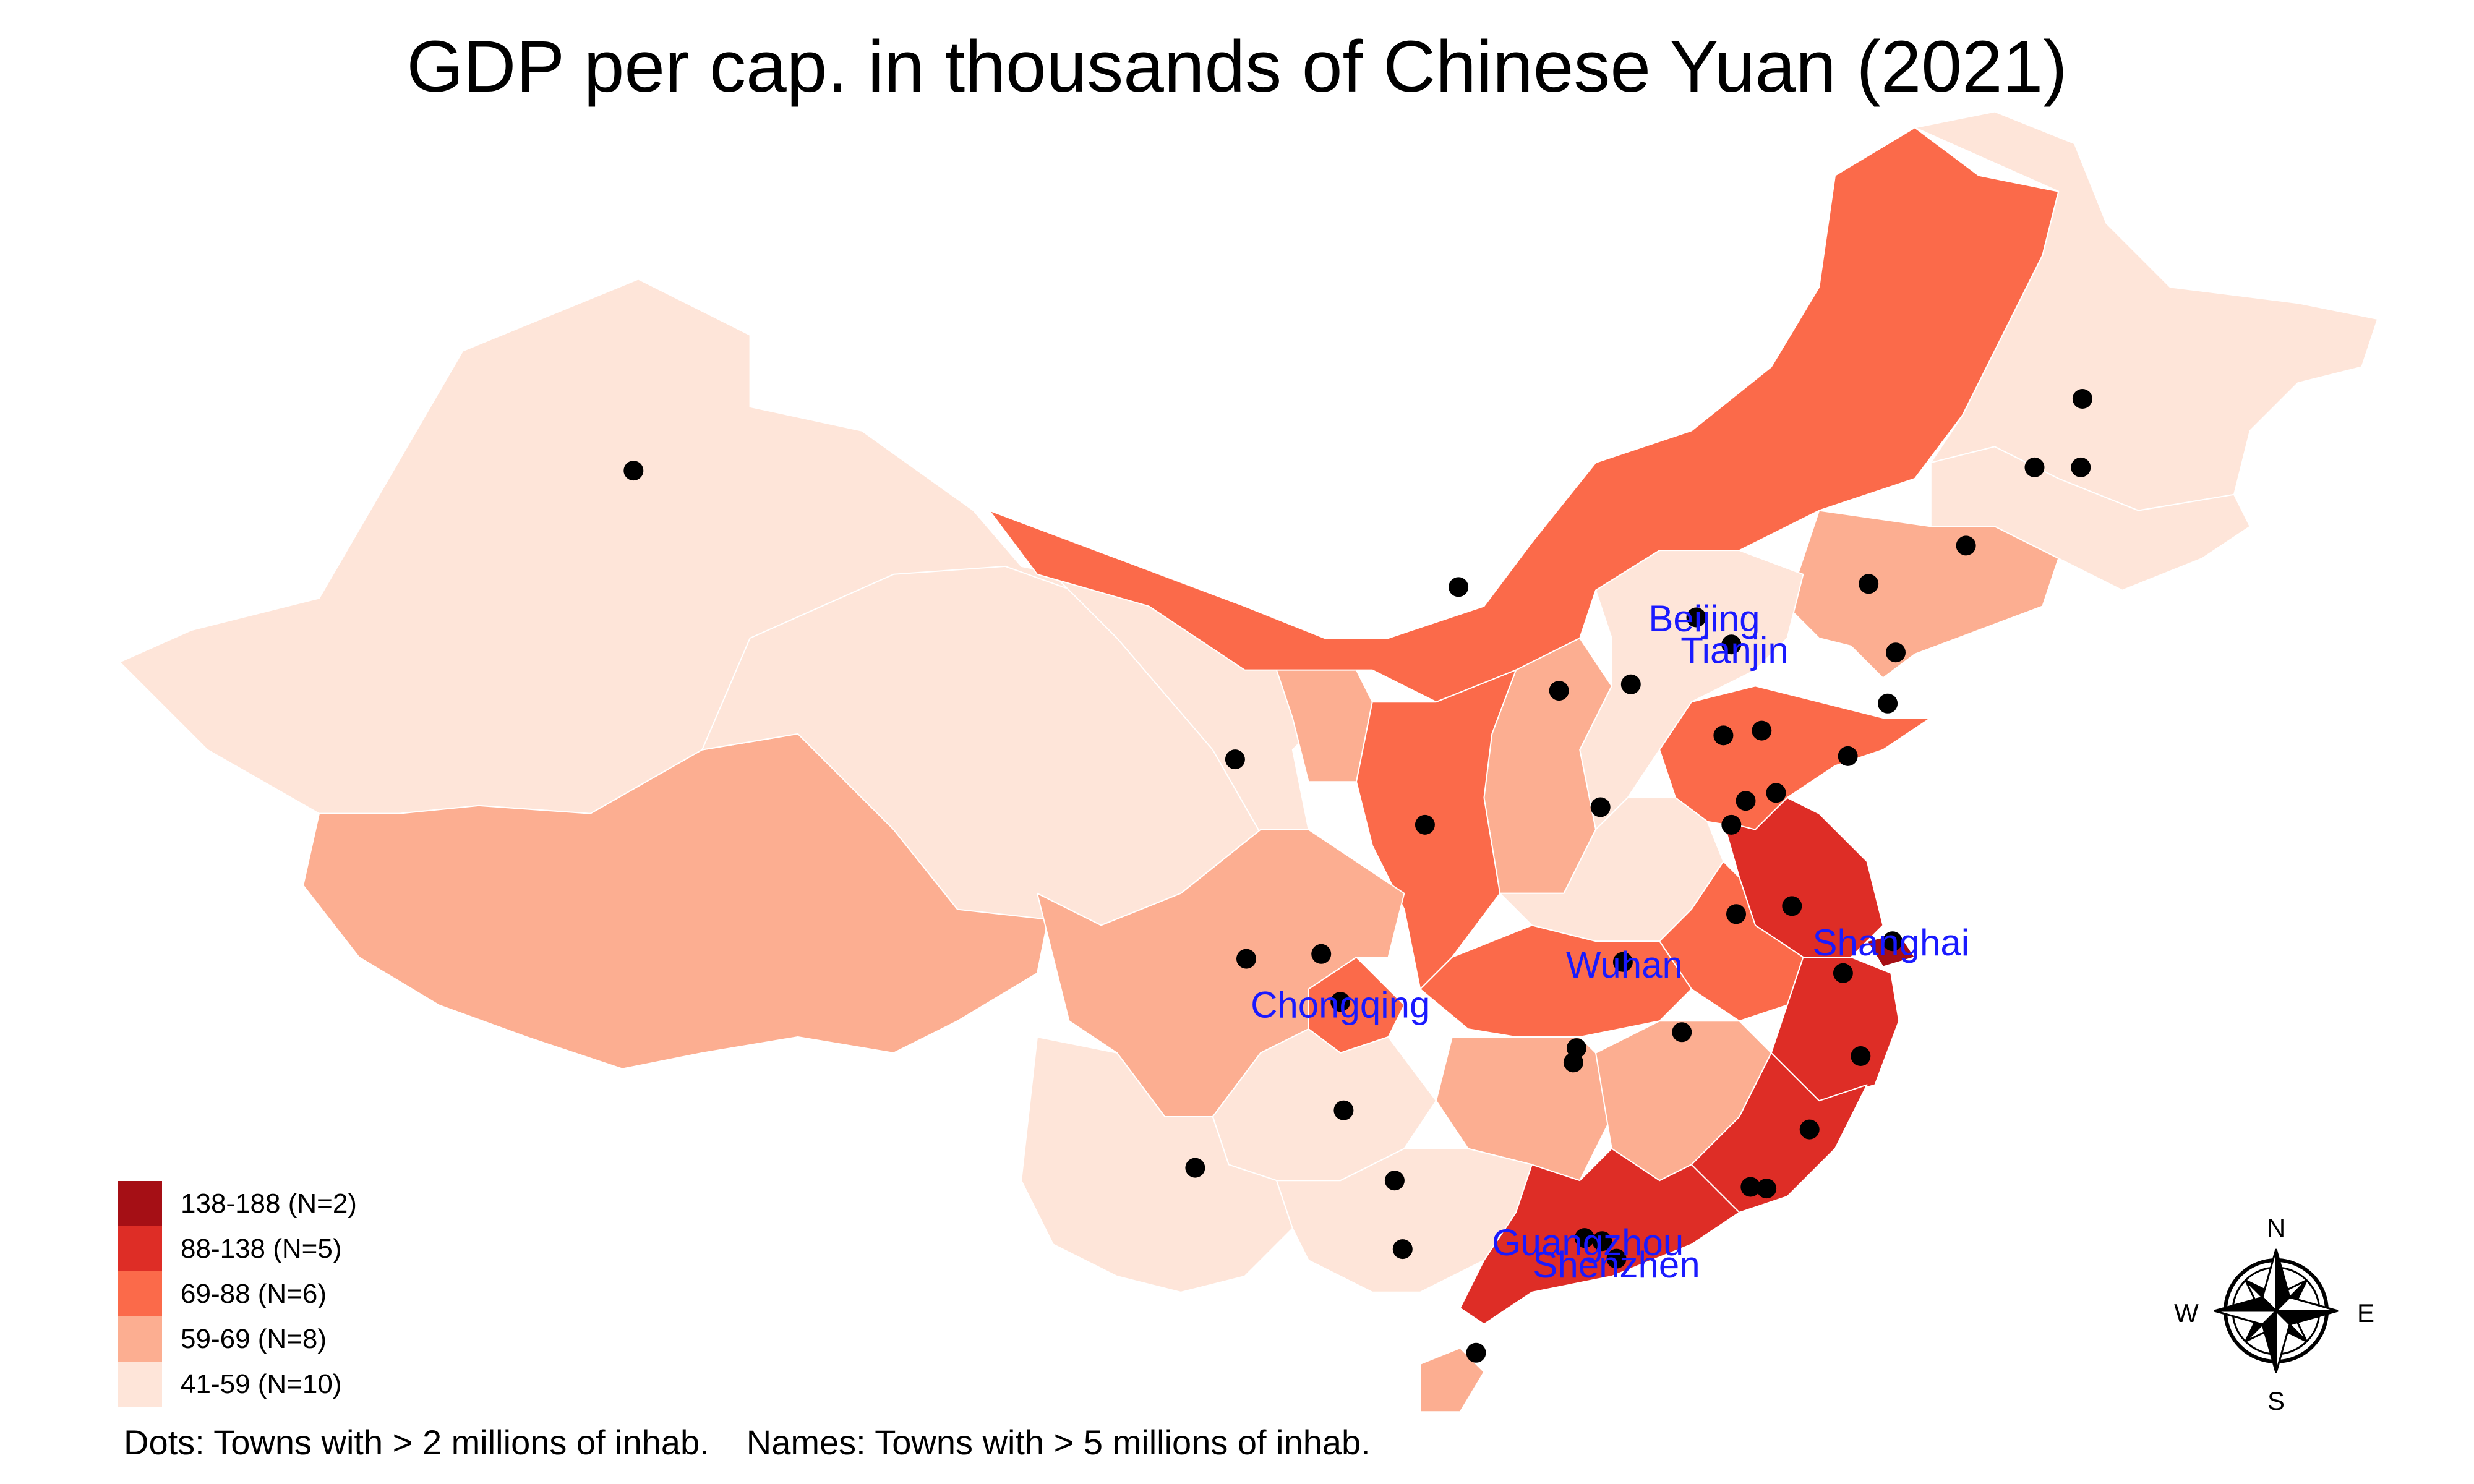  Describe the element at coordinates (1221, 973) in the screenshot. I see `region-sichuan` at that location.